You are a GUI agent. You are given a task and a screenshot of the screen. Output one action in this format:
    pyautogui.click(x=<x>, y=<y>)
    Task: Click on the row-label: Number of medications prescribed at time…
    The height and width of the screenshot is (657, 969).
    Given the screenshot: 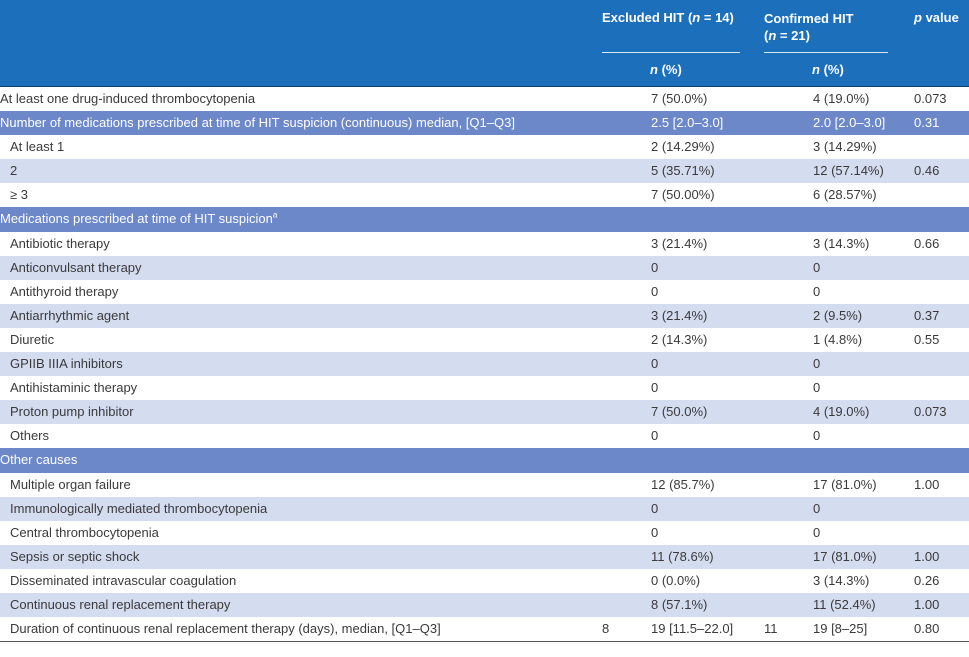 What is the action you would take?
    pyautogui.click(x=257, y=123)
    